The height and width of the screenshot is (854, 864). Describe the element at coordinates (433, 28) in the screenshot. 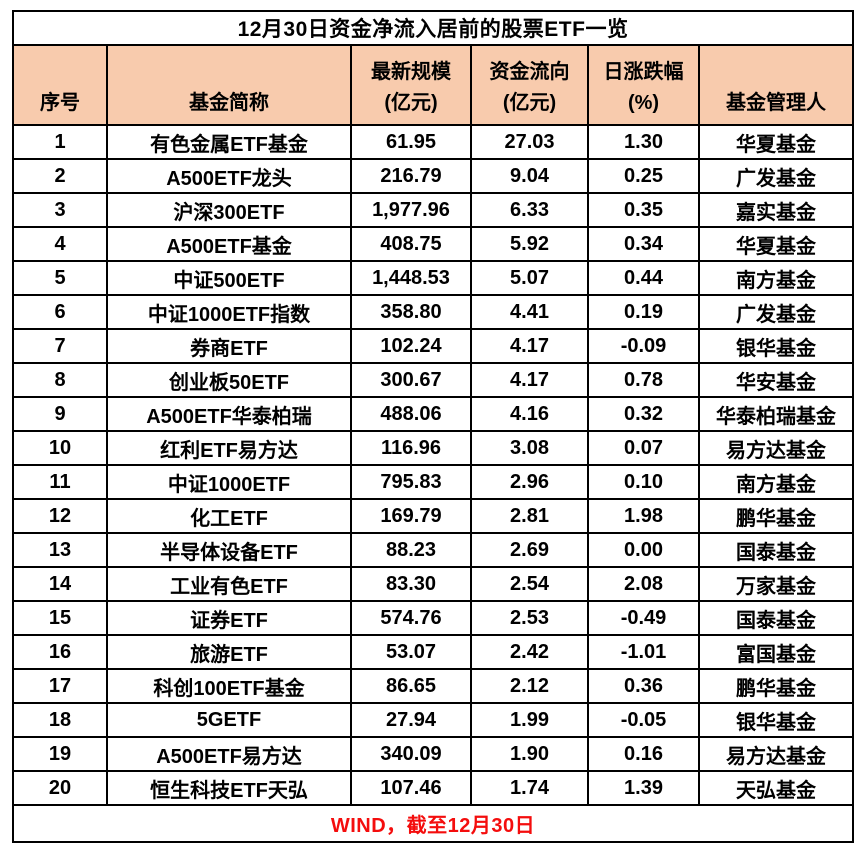

I see `title-row: 12月30日资金净流入居前的股票ETF一览` at that location.